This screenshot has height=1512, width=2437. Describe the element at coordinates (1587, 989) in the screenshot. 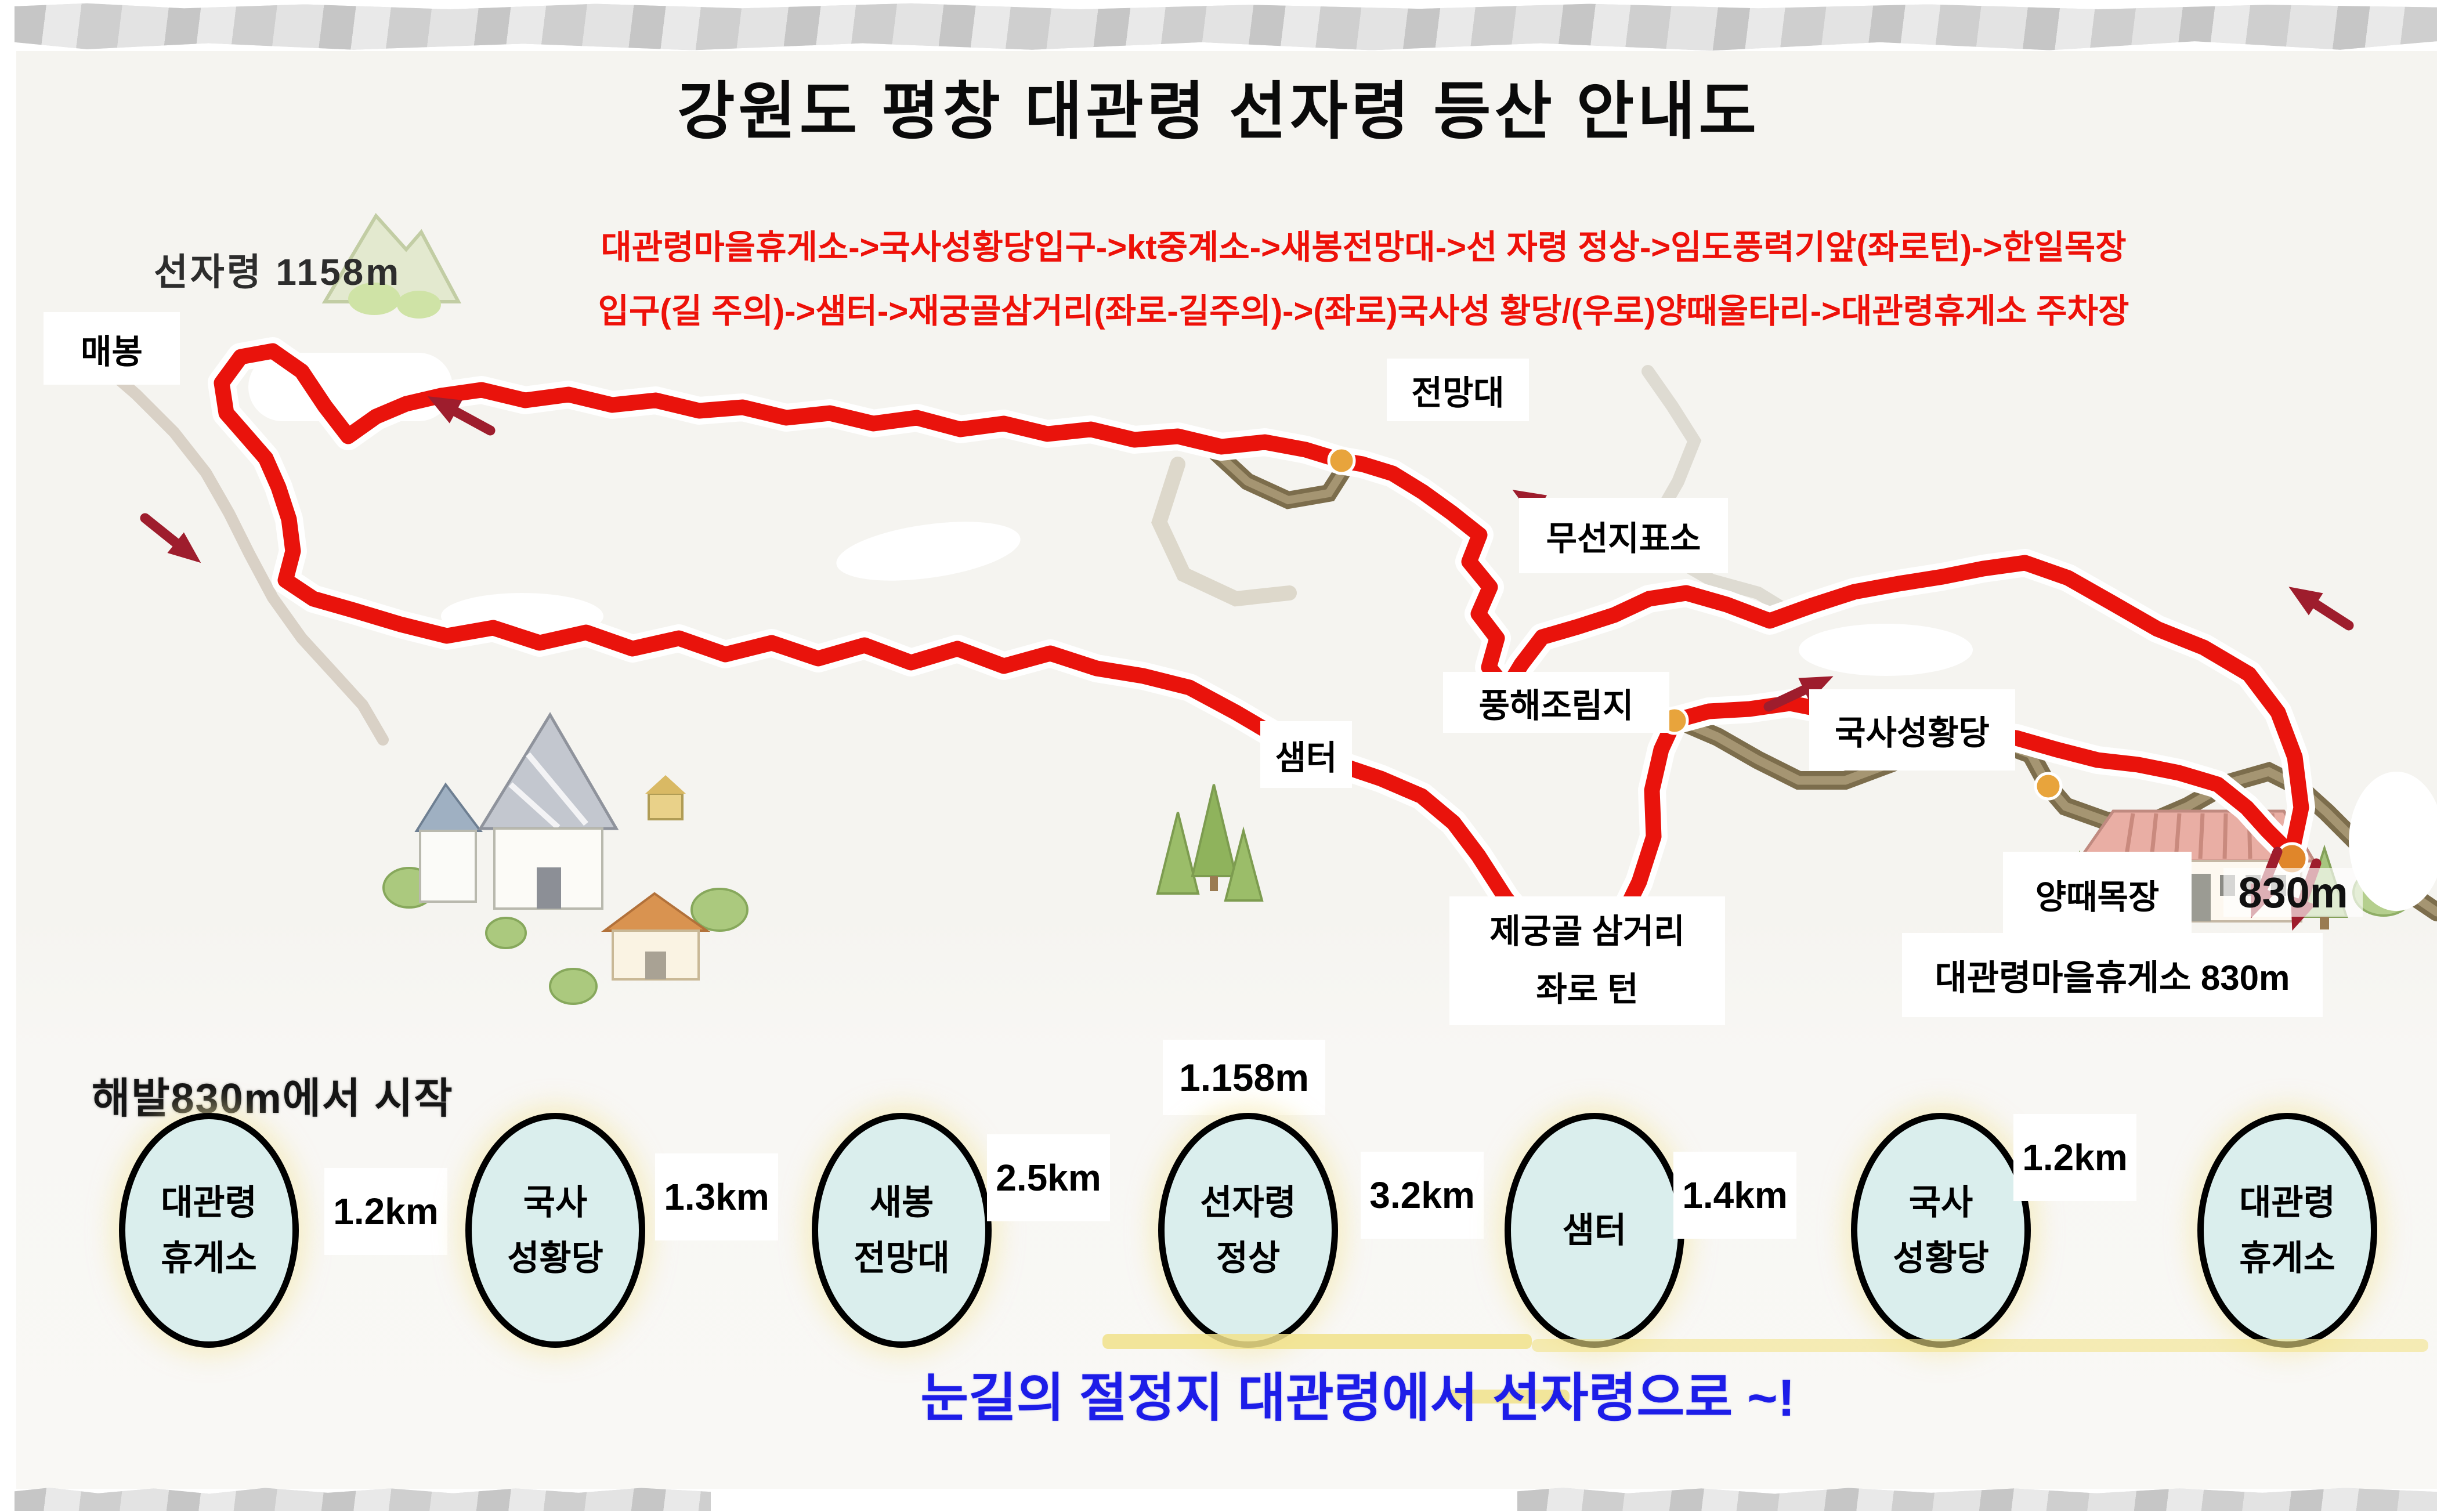

I see `label-jegunggol-line2: 좌로 턴` at that location.